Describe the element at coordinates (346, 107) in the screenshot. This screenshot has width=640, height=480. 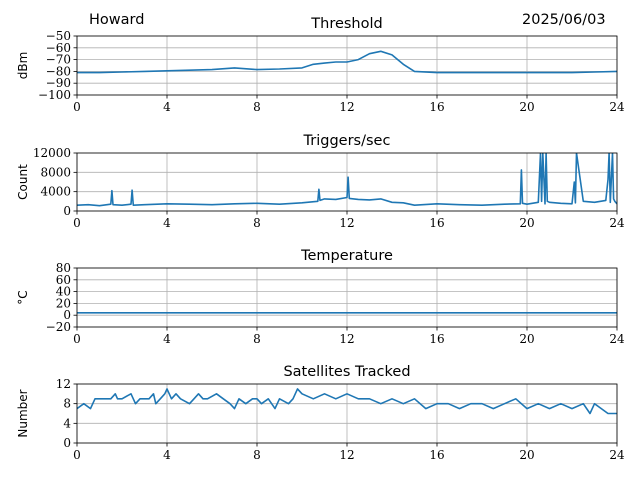
I see `threshold-xtick-label-3: 12` at that location.